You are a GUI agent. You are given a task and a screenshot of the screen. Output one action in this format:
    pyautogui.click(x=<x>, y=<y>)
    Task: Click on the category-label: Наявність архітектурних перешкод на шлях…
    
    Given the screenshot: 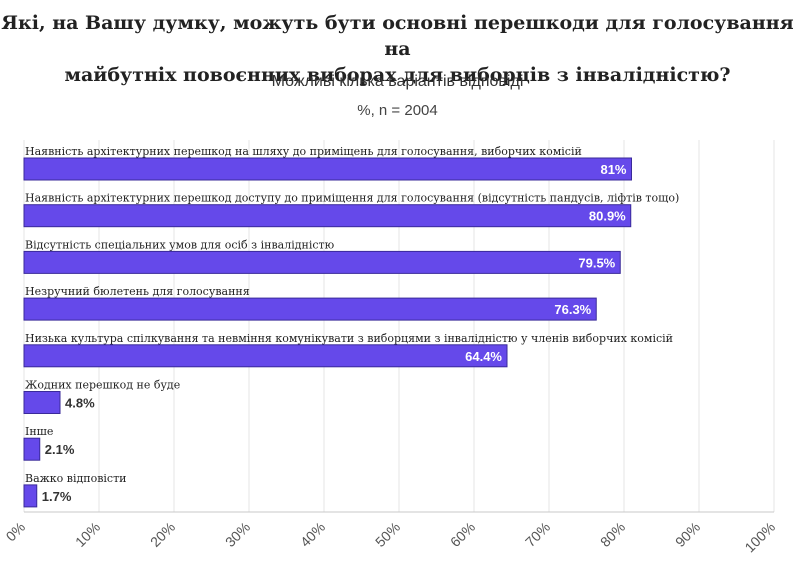 What is the action you would take?
    pyautogui.click(x=303, y=151)
    